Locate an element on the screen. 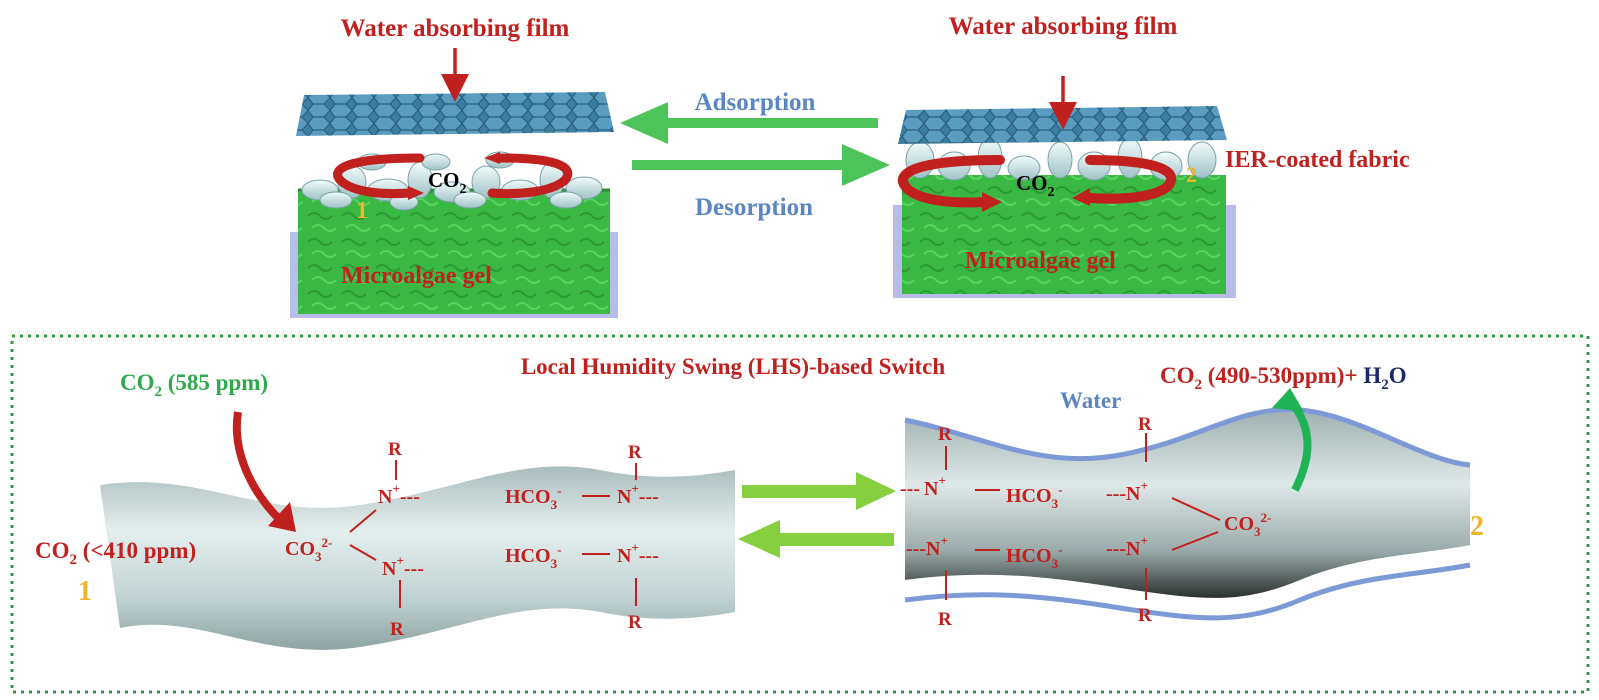  left-gel-block is located at coordinates (454, 252).